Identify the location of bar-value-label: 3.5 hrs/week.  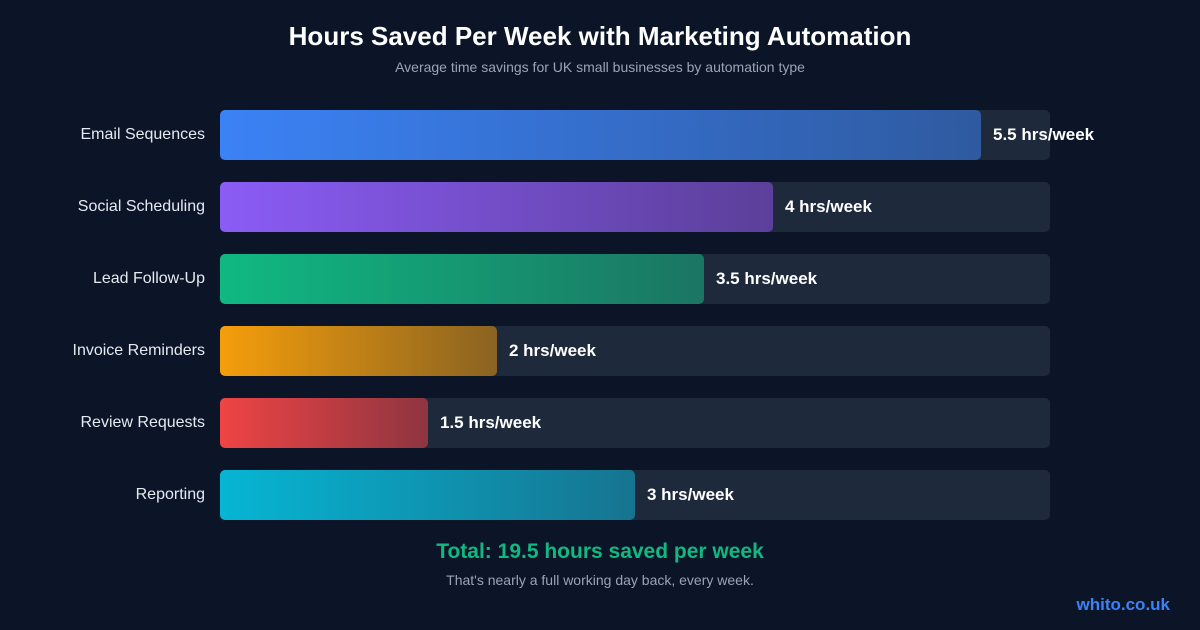
(767, 278).